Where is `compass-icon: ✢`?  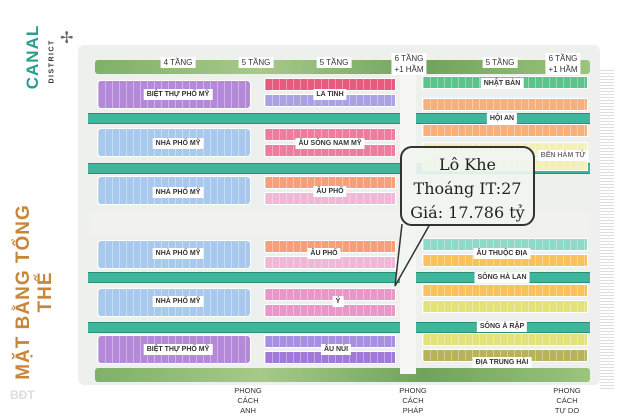 compass-icon: ✢ is located at coordinates (67, 37).